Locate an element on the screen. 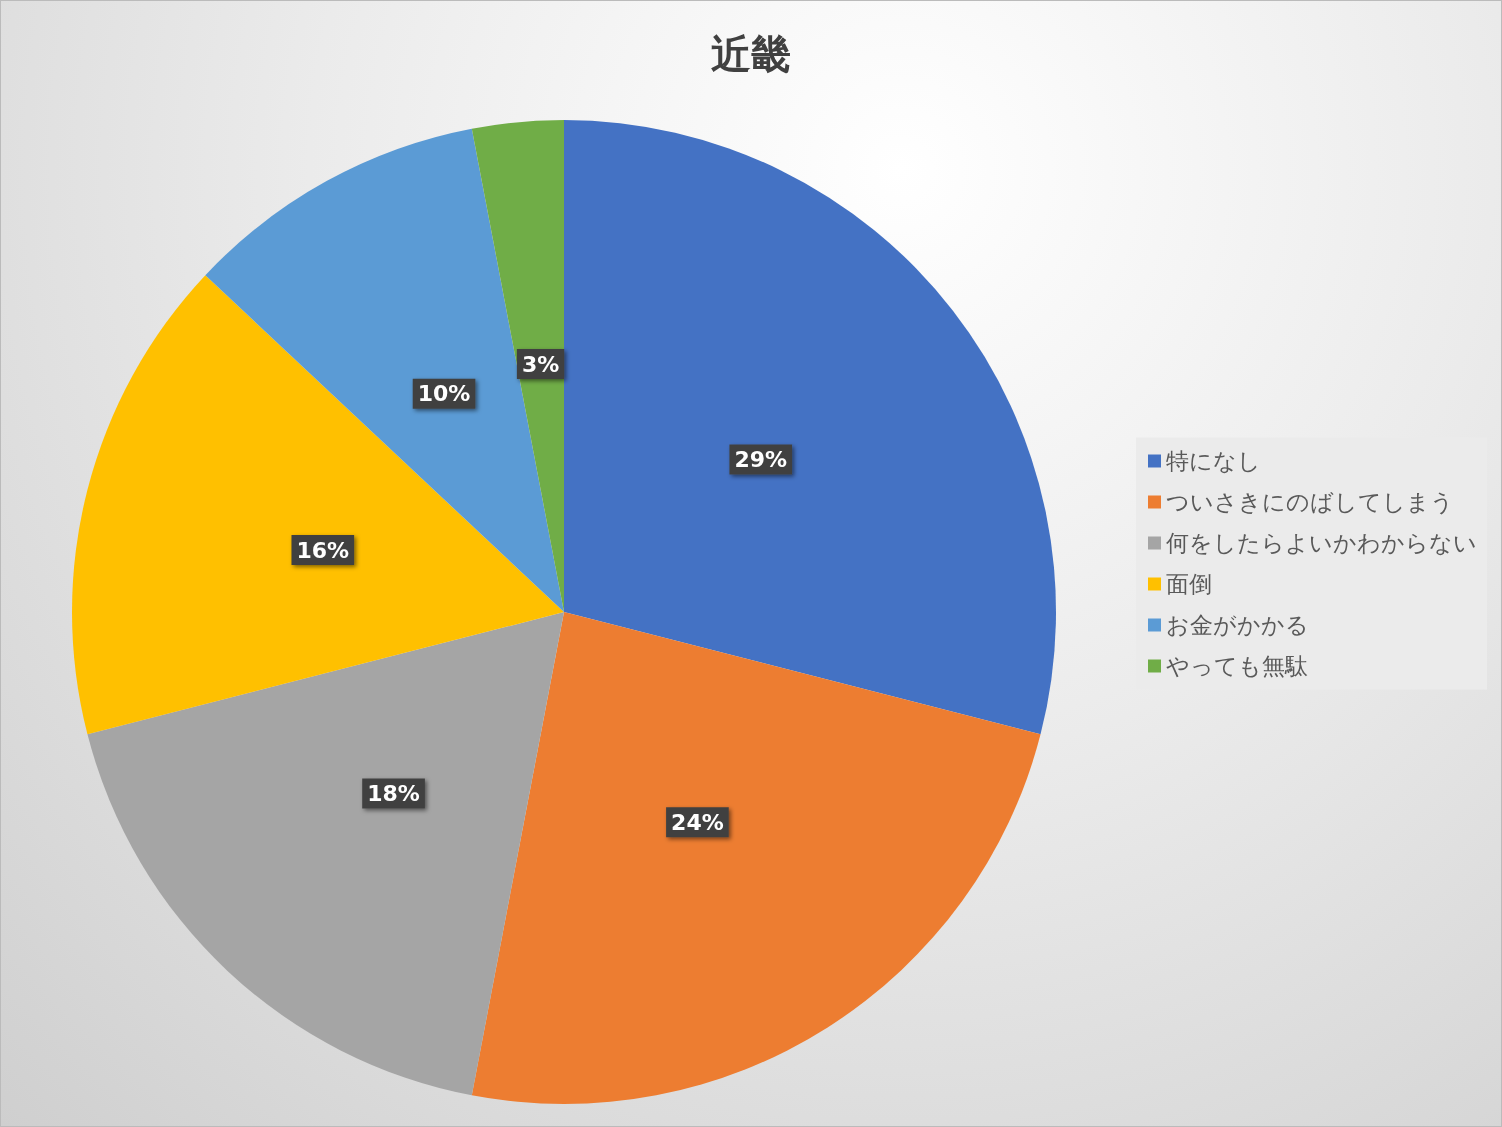  chart-title: 近畿 is located at coordinates (751, 54).